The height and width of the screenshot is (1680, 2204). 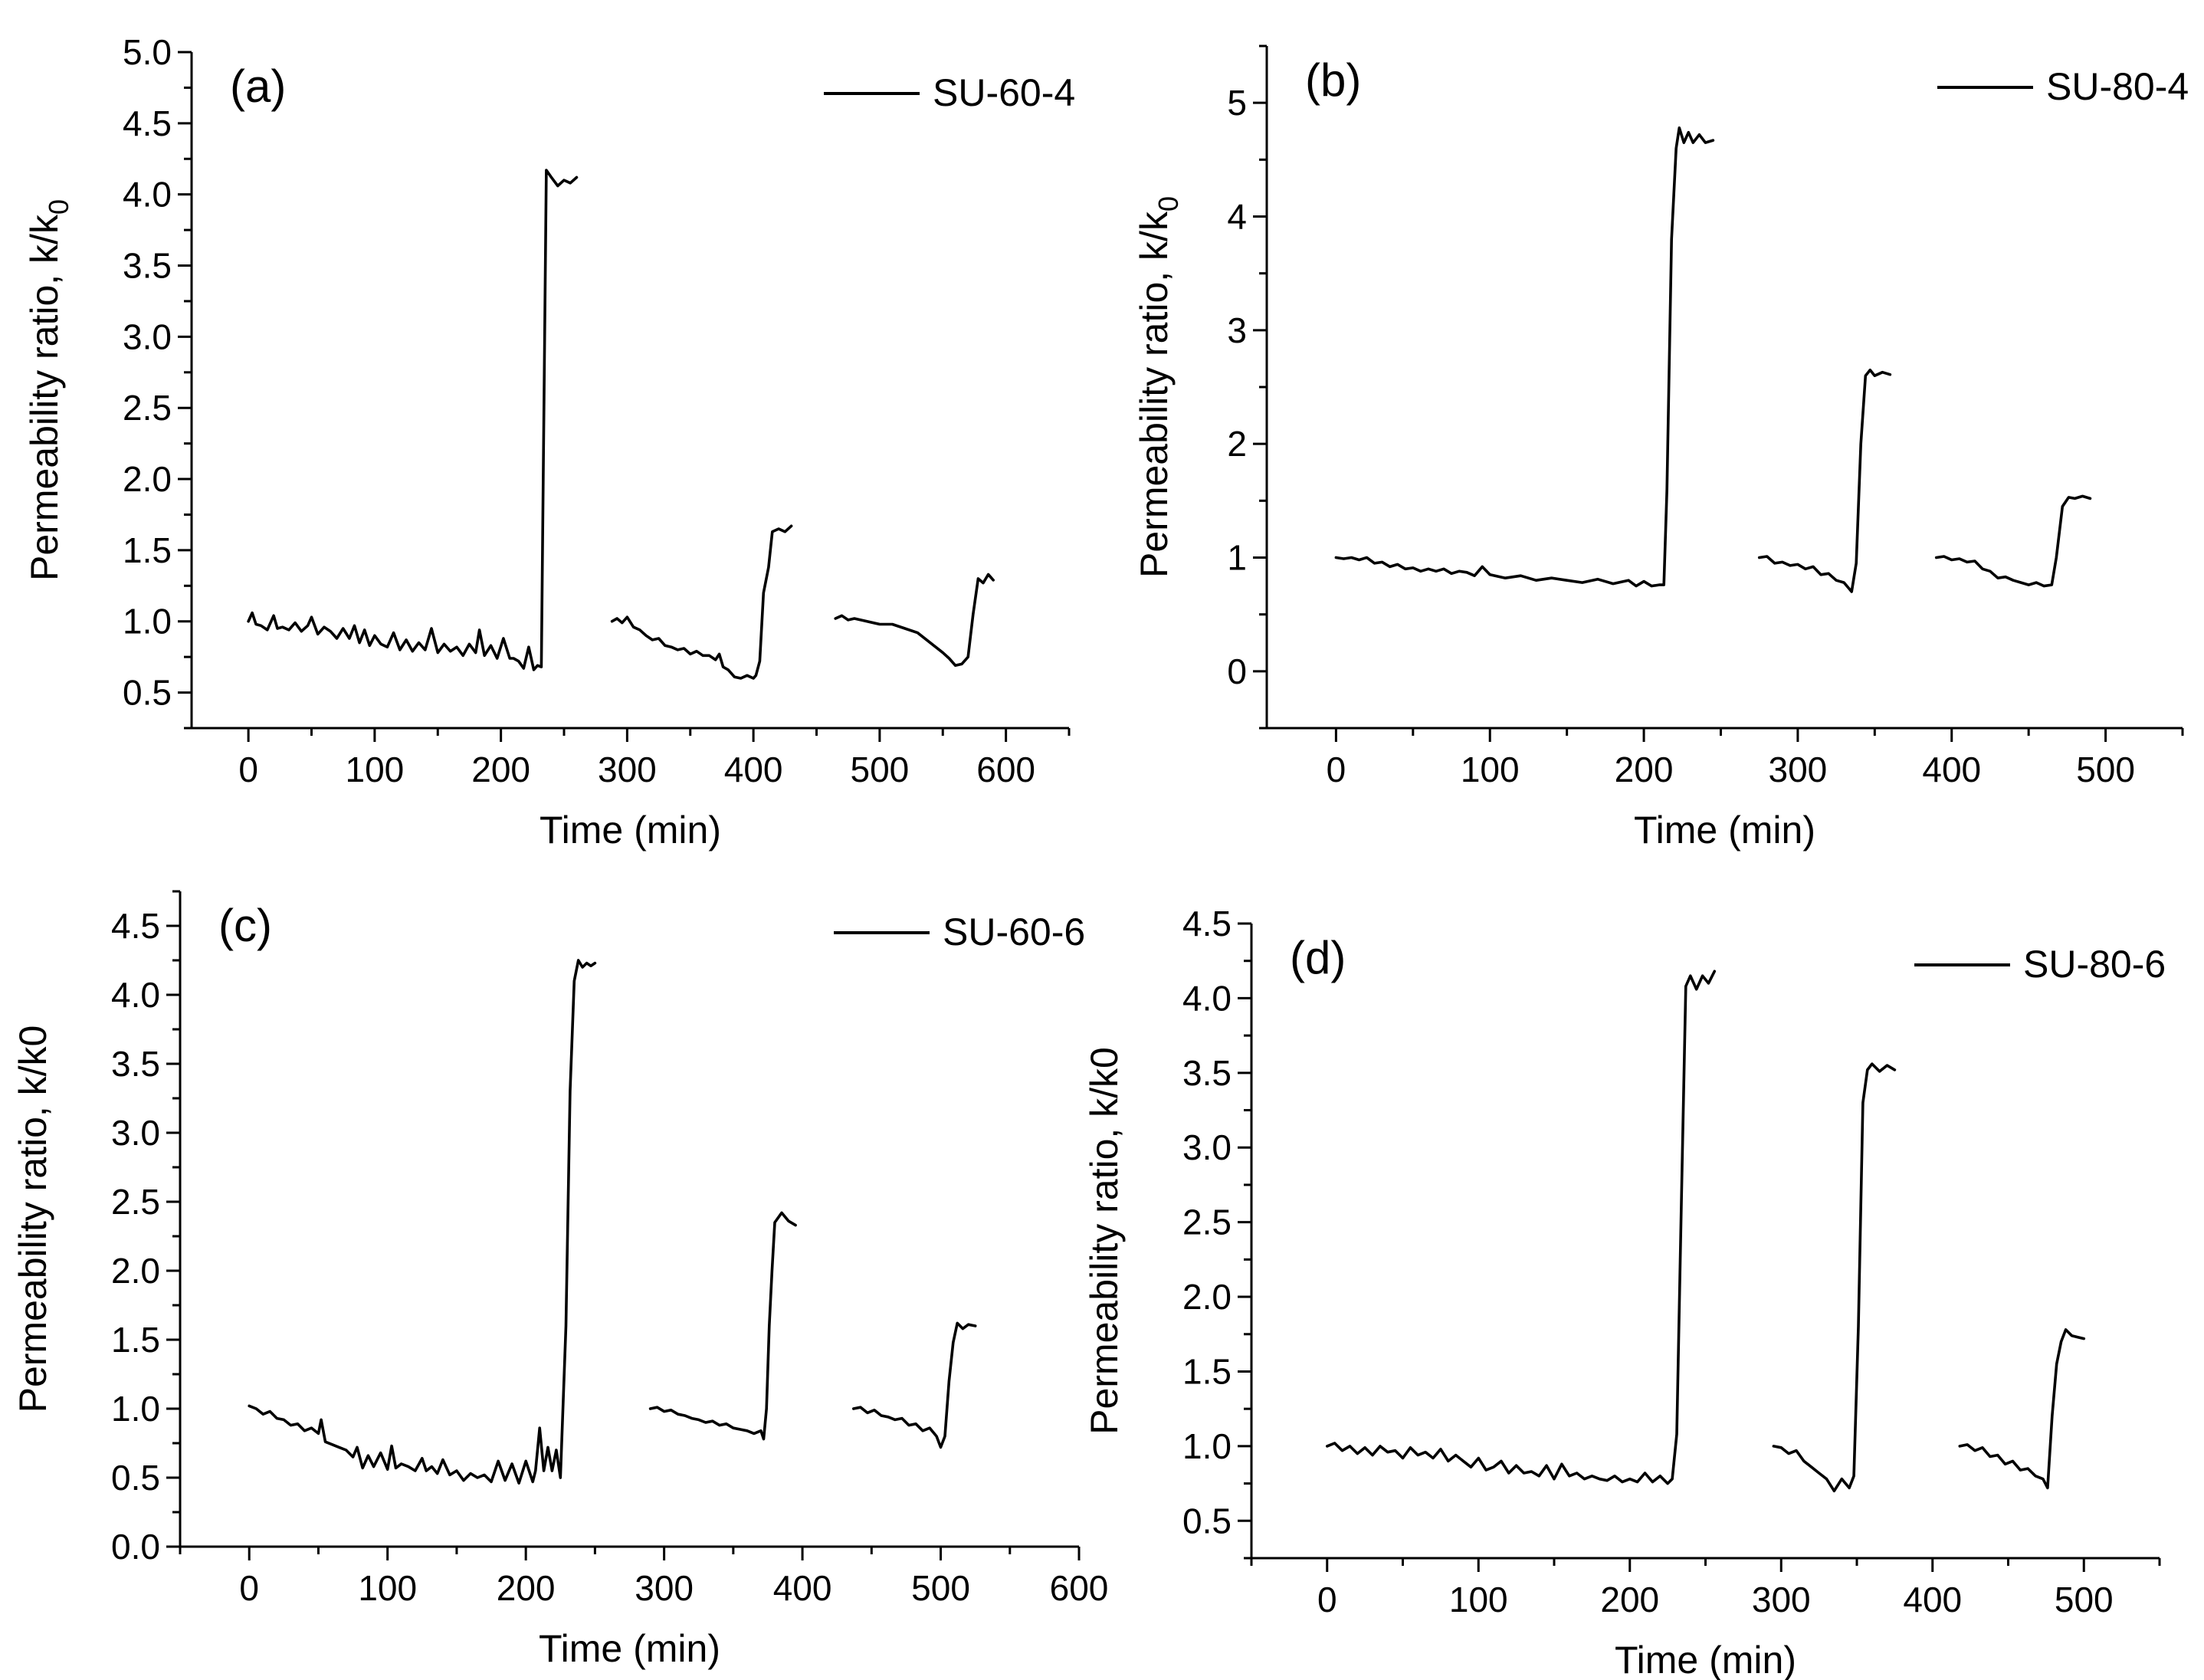 What do you see at coordinates (135, 1547) in the screenshot?
I see `y-tick-label: 0.0` at bounding box center [135, 1547].